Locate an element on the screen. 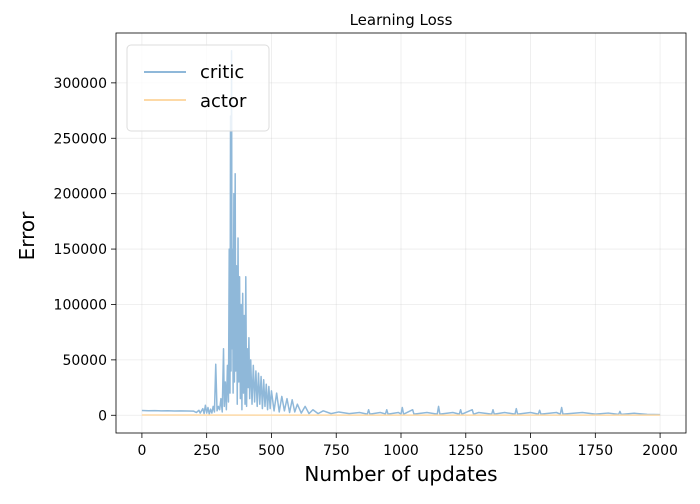 This screenshot has height=504, width=700. legend-box is located at coordinates (198, 88).